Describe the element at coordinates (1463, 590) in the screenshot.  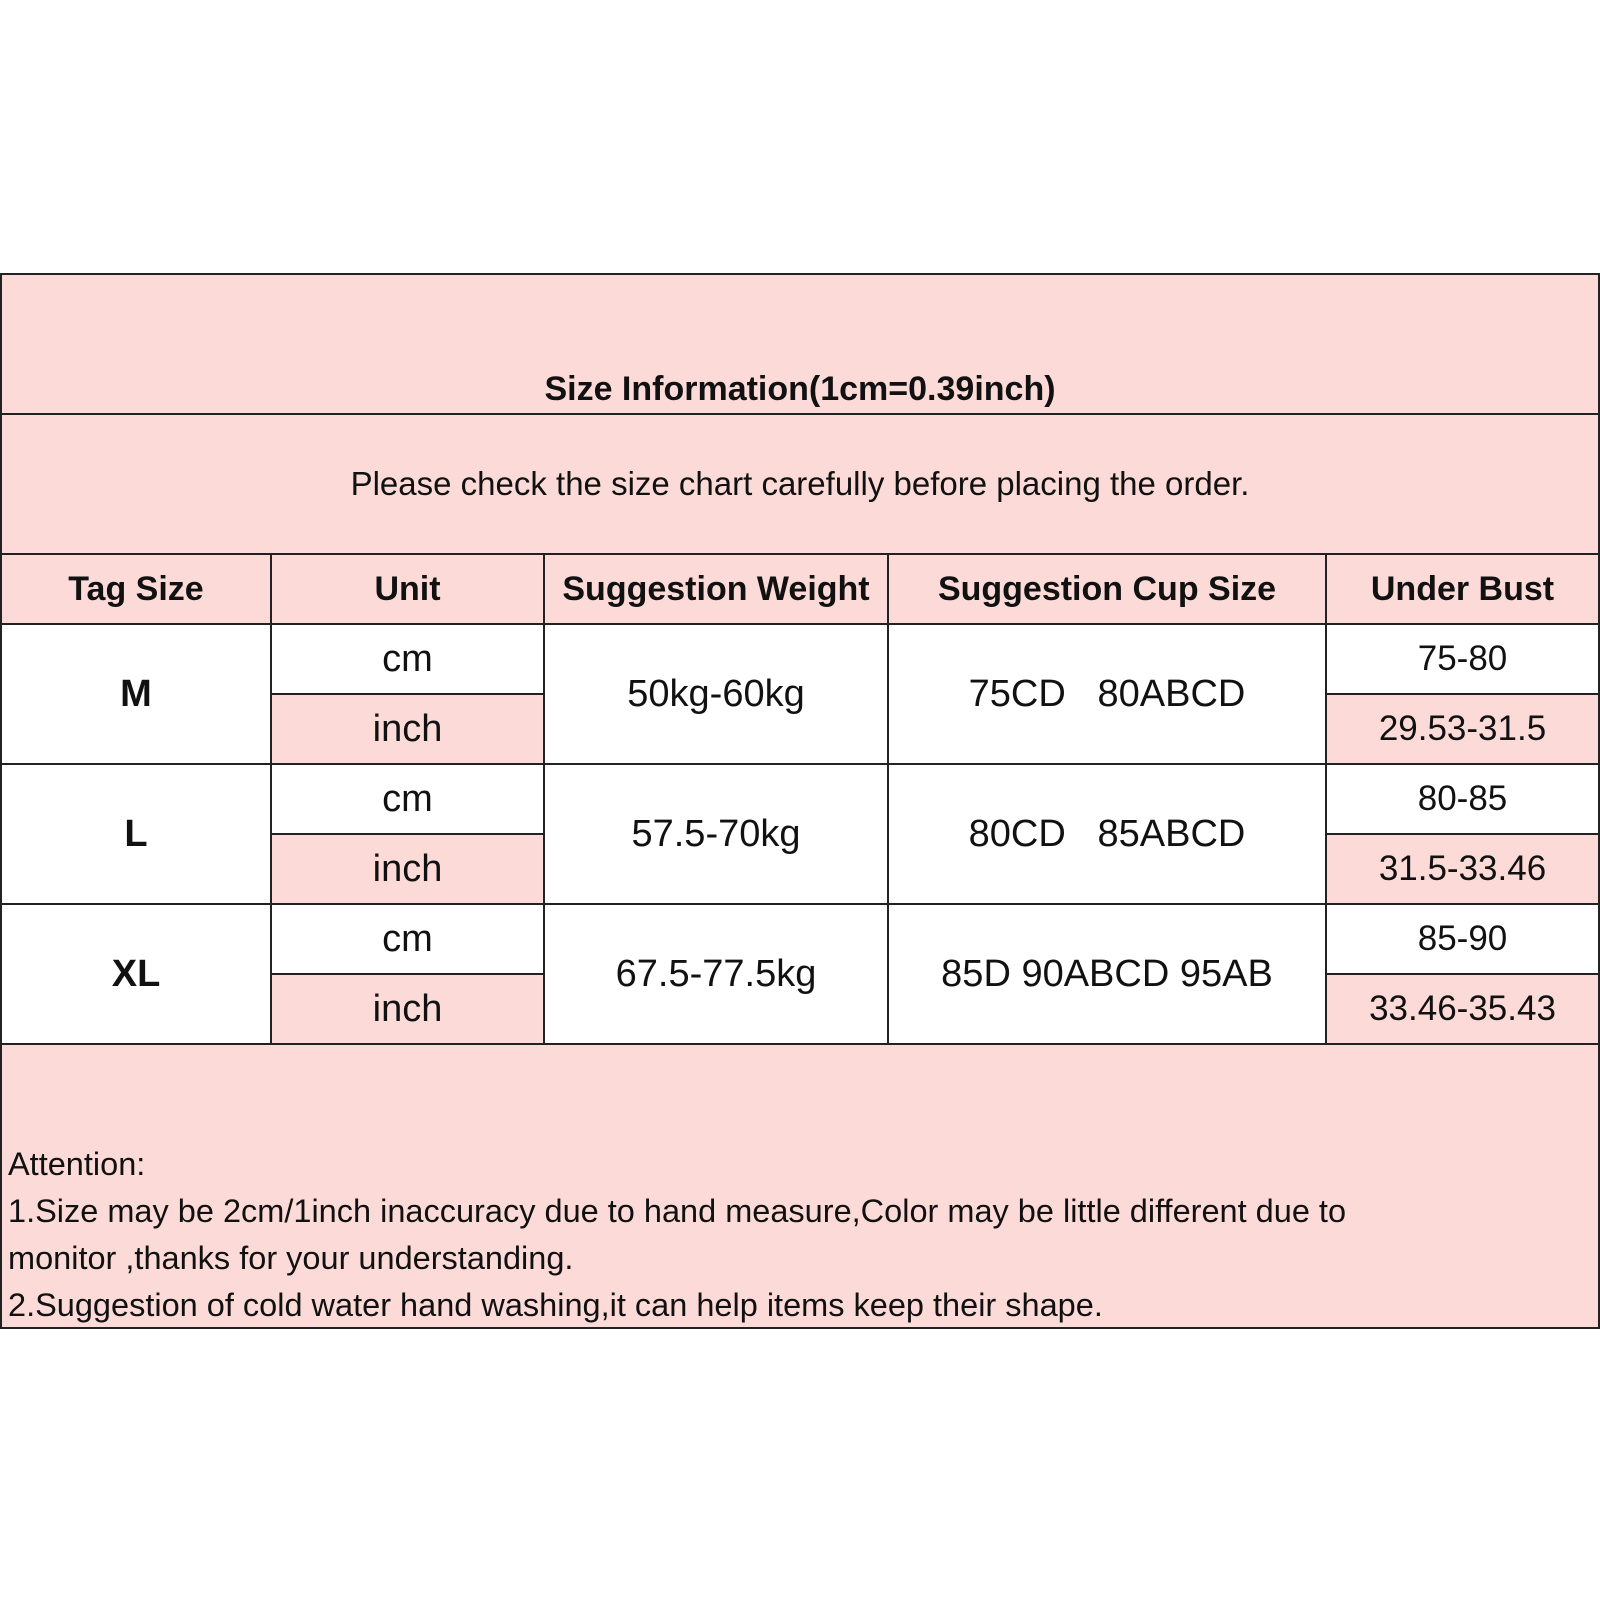
I see `header-under-bust: Under Bust` at that location.